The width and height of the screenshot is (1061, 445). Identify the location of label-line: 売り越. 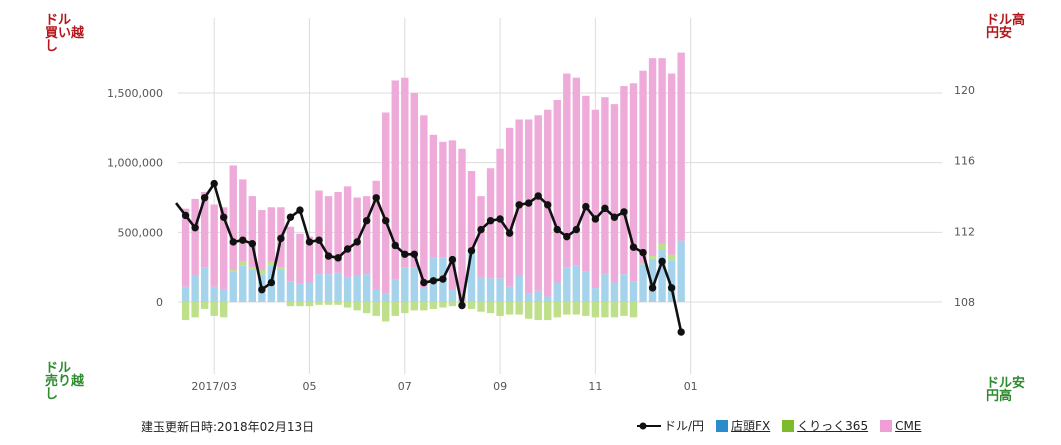
(65, 381).